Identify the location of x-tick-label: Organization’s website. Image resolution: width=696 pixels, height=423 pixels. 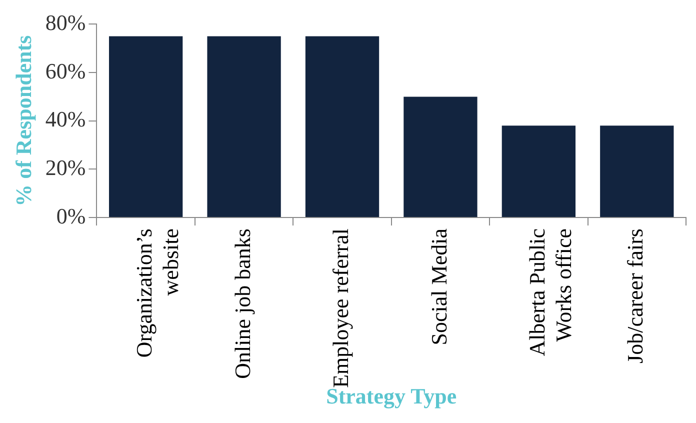
(158, 293).